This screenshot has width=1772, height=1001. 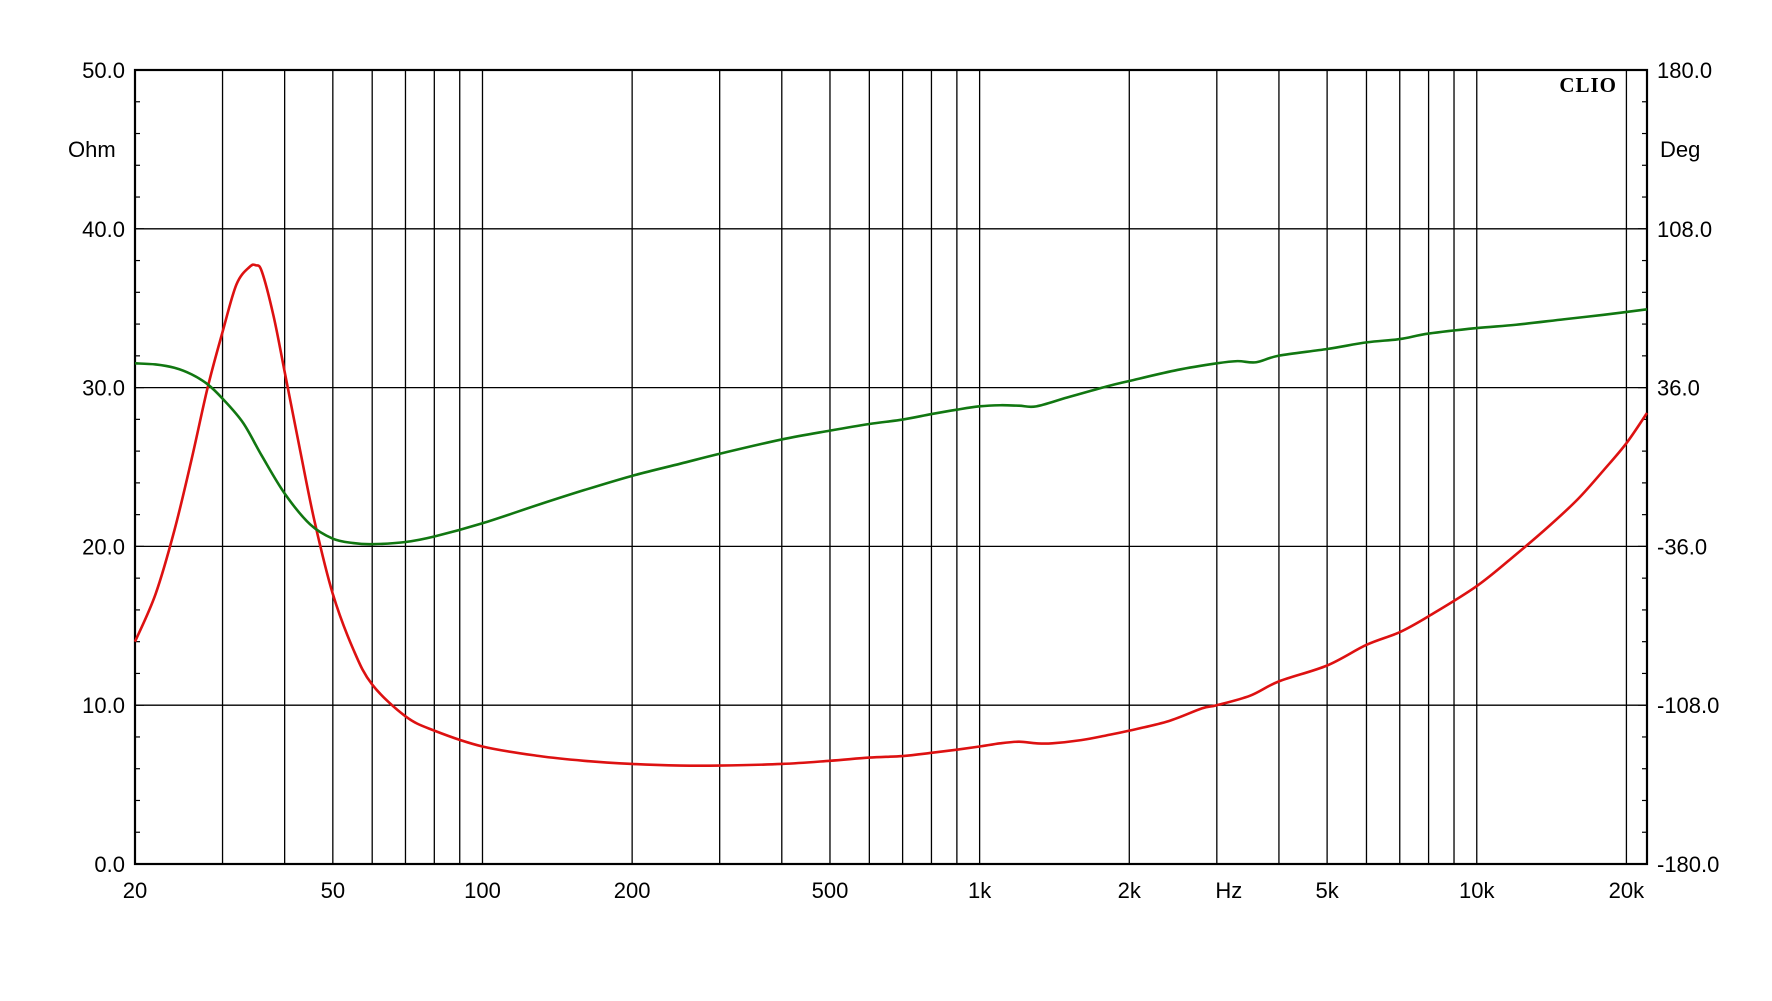 What do you see at coordinates (103, 70) in the screenshot?
I see `y-left-tick-label: 50.0` at bounding box center [103, 70].